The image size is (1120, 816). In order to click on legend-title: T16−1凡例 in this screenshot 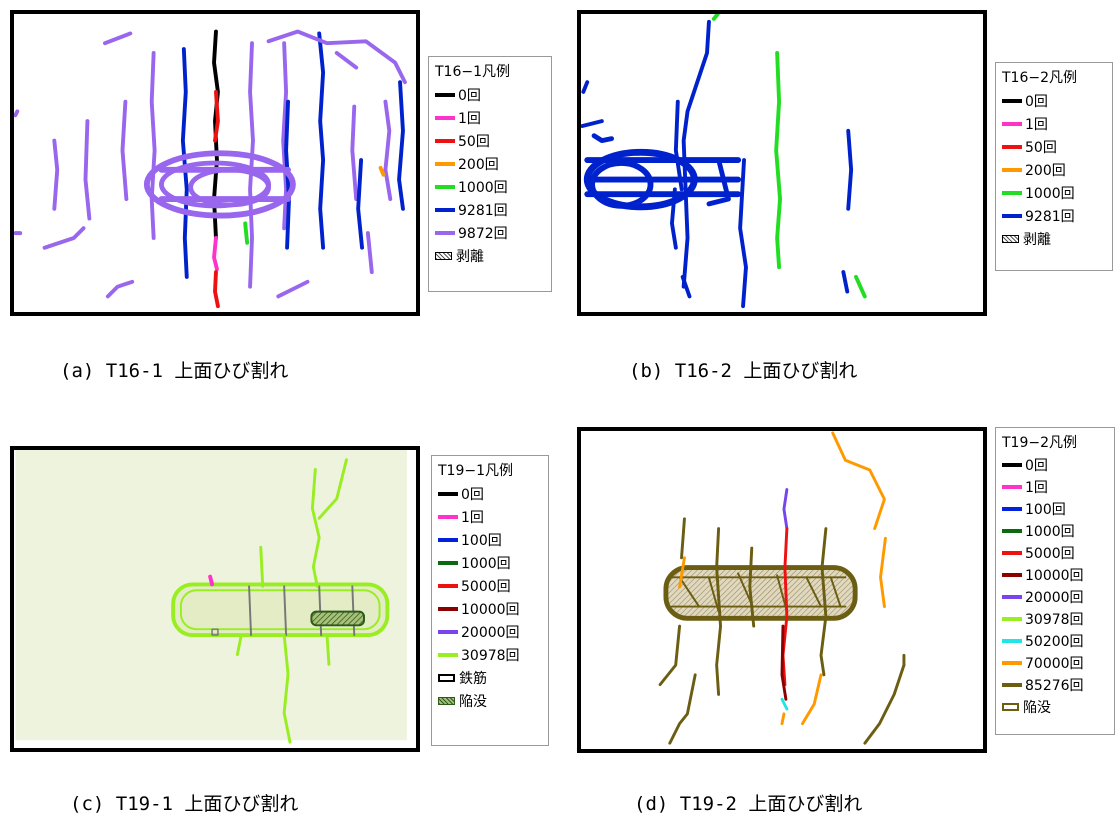, I will do `click(473, 72)`.